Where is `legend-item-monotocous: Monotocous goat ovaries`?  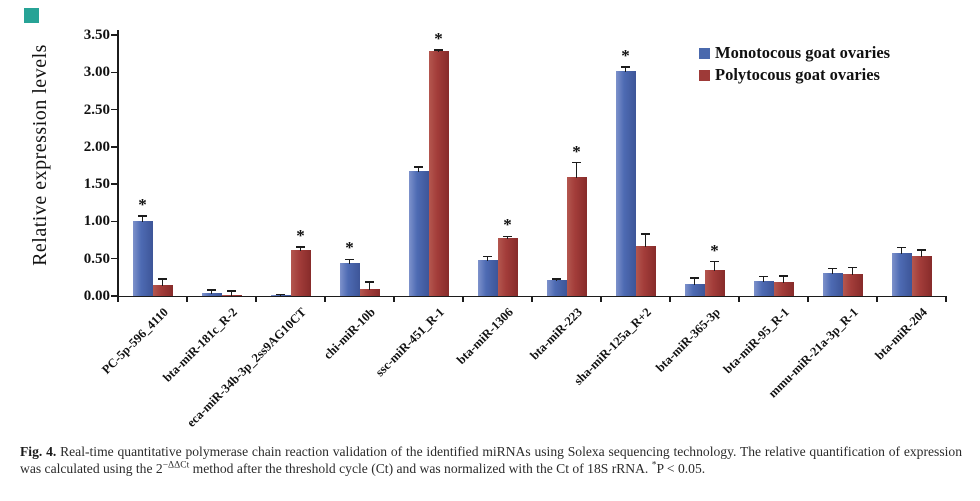 legend-item-monotocous: Monotocous goat ovaries is located at coordinates (794, 53).